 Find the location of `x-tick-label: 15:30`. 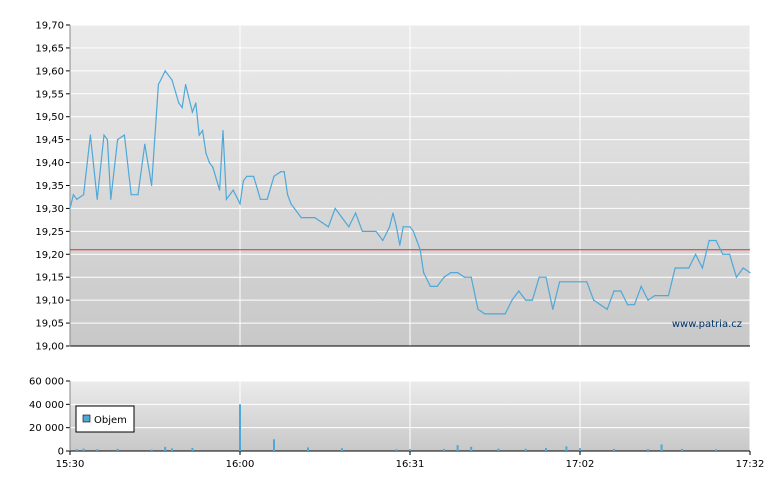

x-tick-label: 15:30 is located at coordinates (70, 464).